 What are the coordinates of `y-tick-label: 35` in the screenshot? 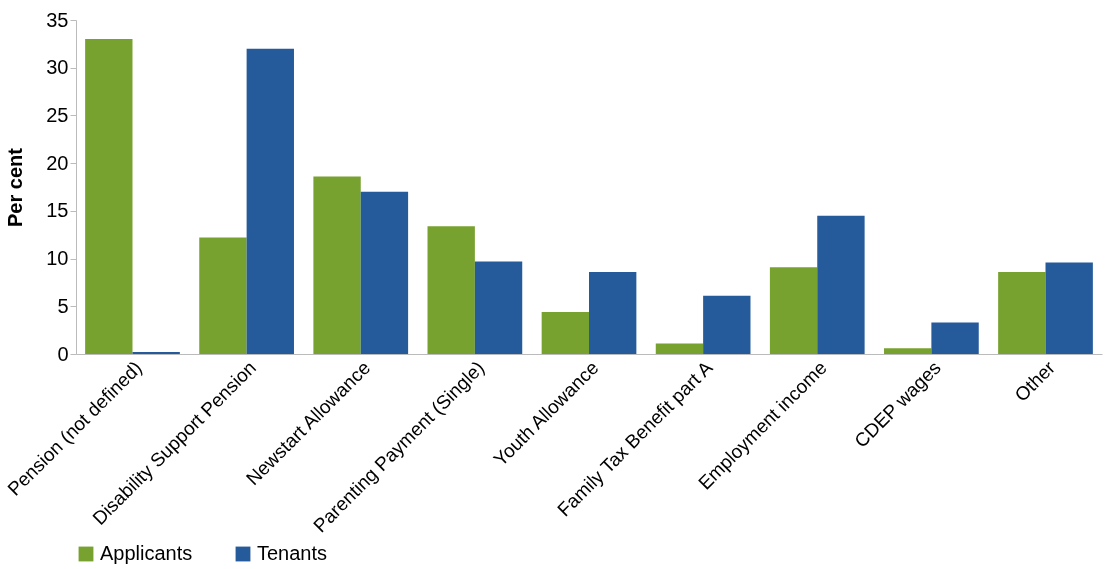 It's located at (57, 19).